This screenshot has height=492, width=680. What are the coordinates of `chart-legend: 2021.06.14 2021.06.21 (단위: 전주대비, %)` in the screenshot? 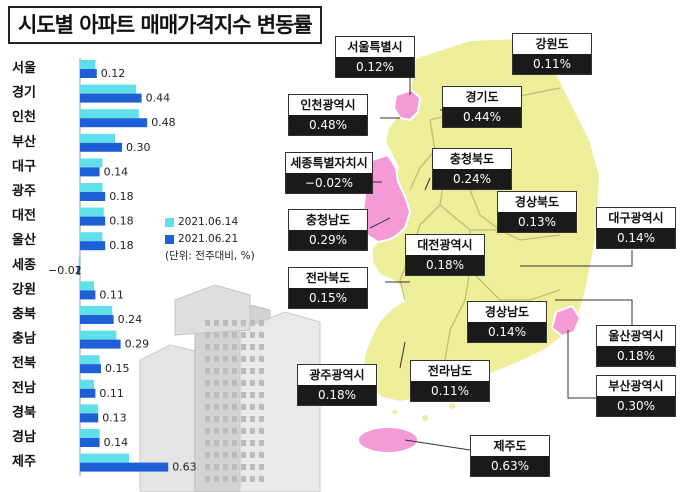 It's located at (210, 239).